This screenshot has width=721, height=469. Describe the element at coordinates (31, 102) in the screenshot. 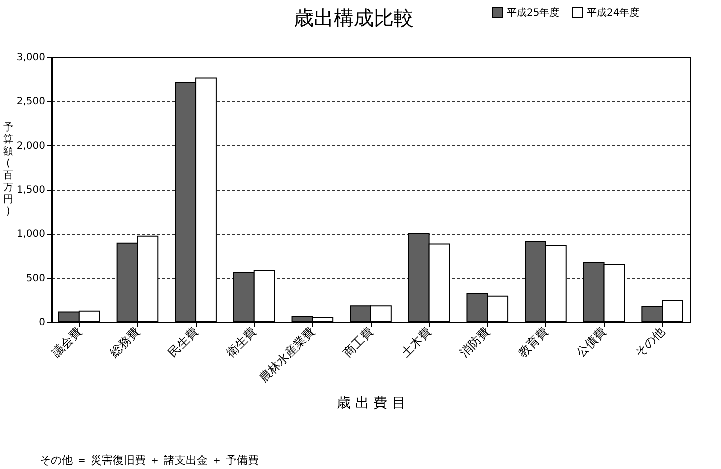

I see `y-tick-label: 2,500` at that location.